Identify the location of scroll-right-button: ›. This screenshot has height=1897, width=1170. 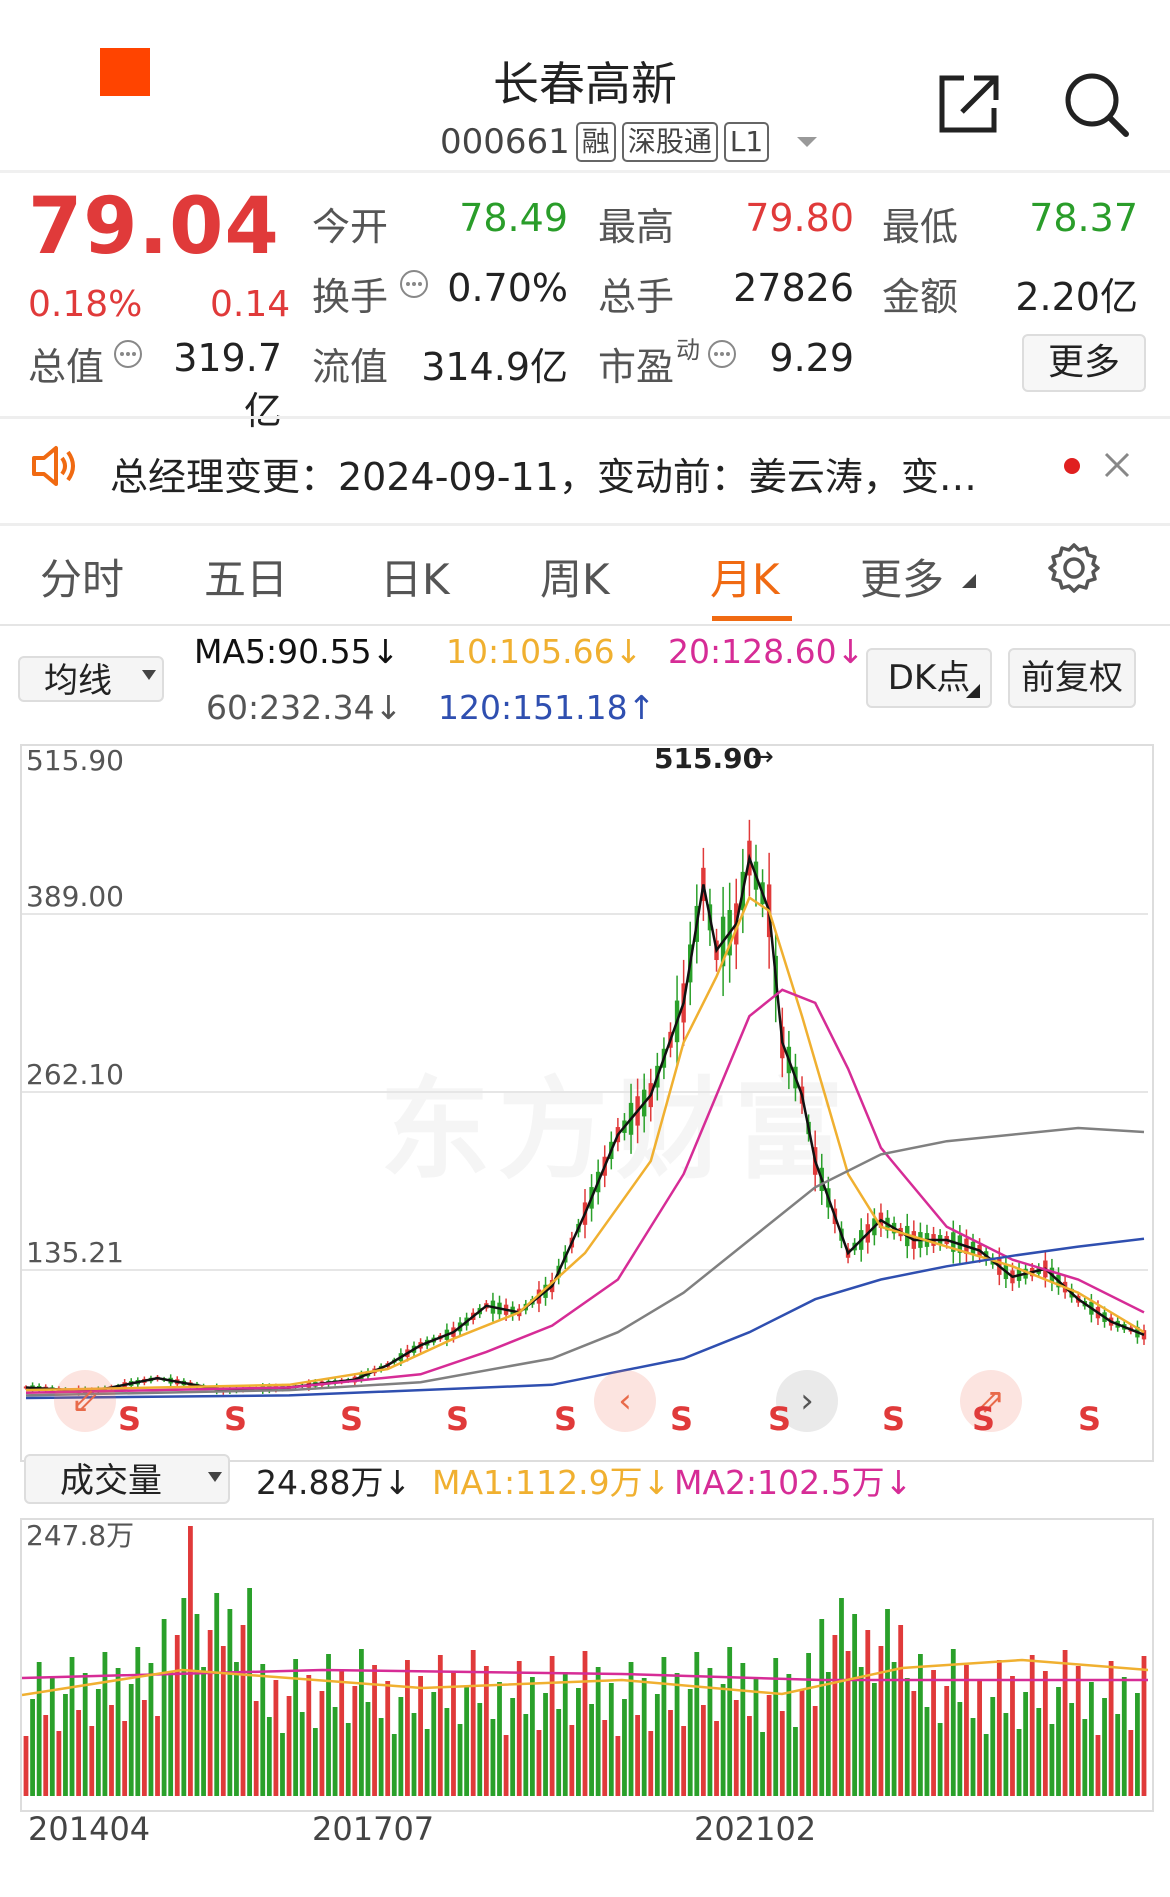
(807, 1401).